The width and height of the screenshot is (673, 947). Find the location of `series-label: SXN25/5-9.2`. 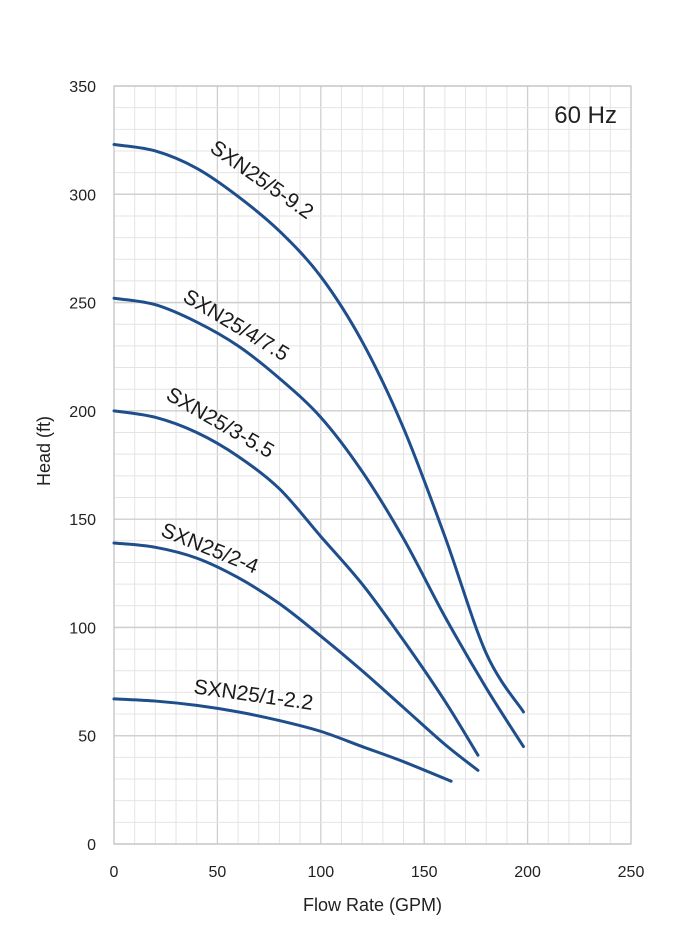

series-label: SXN25/5-9.2 is located at coordinates (262, 180).